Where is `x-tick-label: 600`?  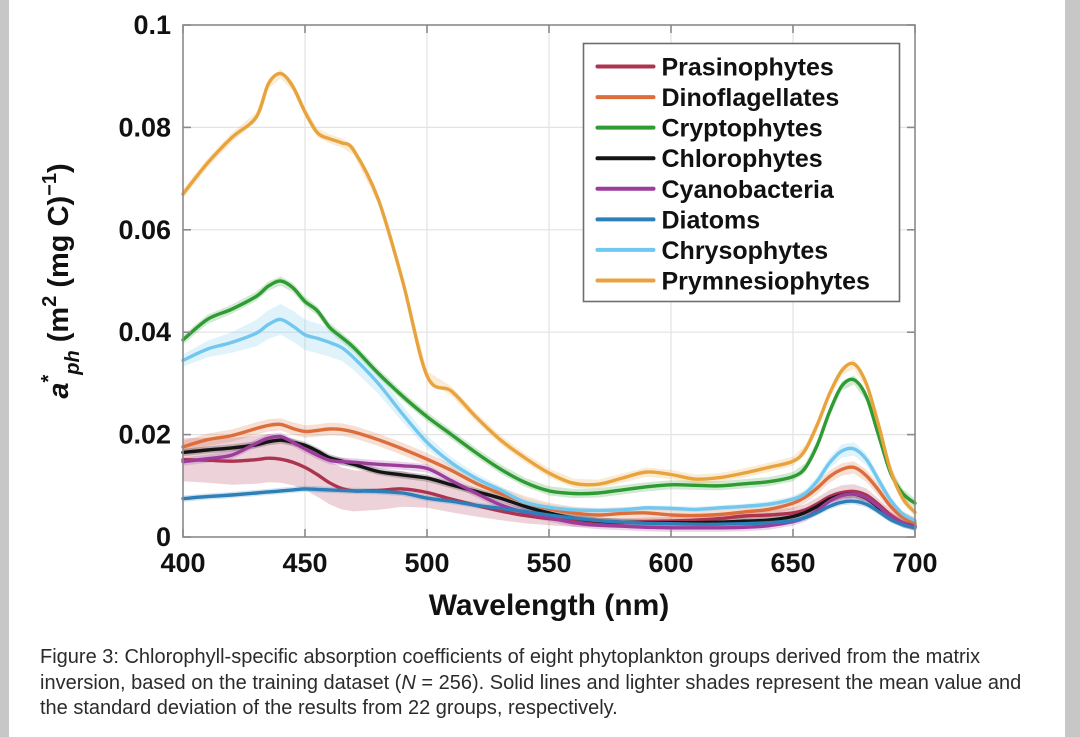 x-tick-label: 600 is located at coordinates (670, 563).